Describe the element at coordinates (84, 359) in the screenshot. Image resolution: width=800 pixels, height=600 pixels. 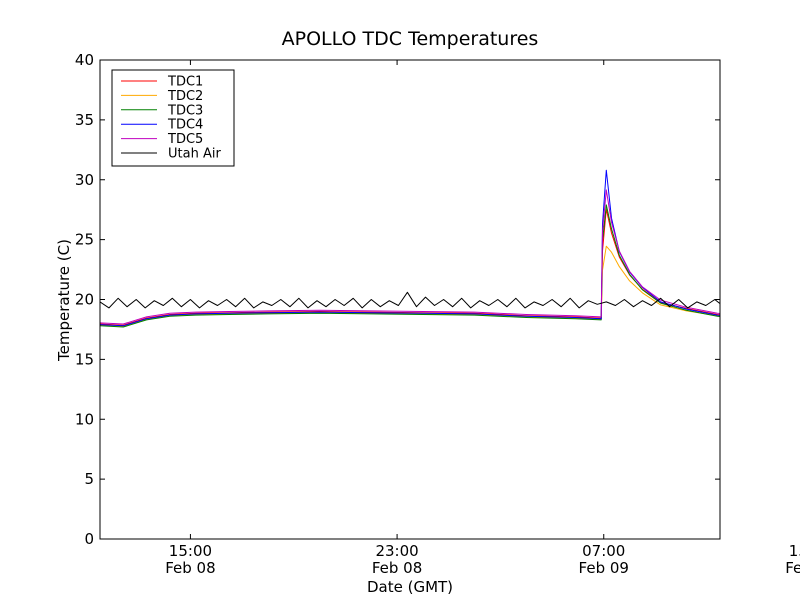
I see `y-tick-label: 15` at that location.